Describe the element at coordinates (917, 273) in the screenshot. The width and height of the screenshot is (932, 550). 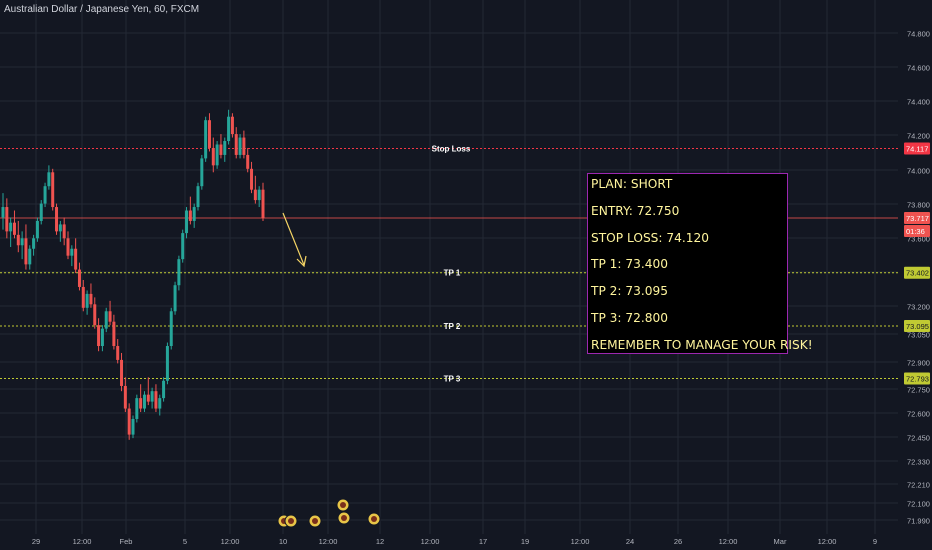
I see `tp1-price-marker: 73.402` at that location.